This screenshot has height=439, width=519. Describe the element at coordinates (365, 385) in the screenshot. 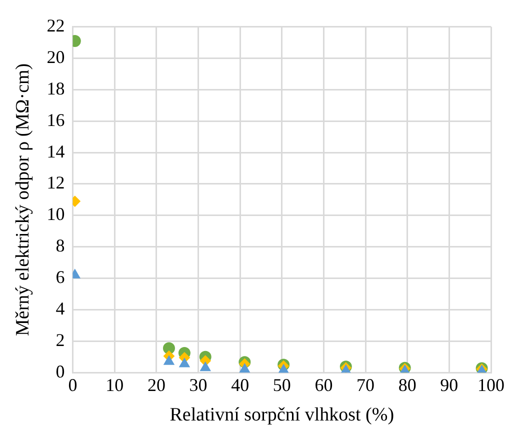

I see `x-tick-label: 70` at that location.